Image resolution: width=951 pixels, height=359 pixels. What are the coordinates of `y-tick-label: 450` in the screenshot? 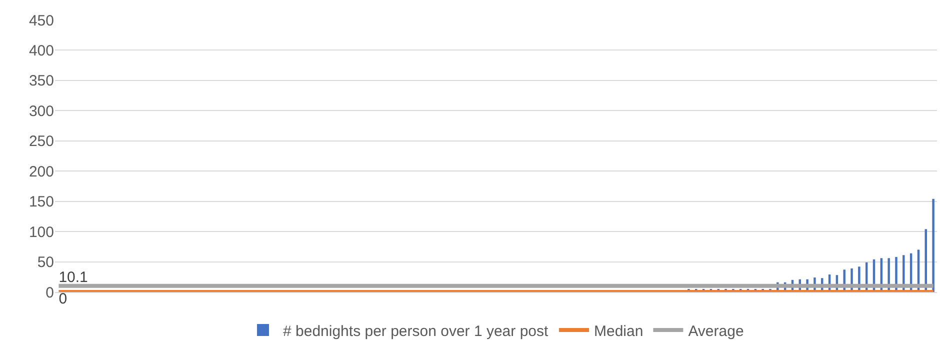 It's located at (41, 21).